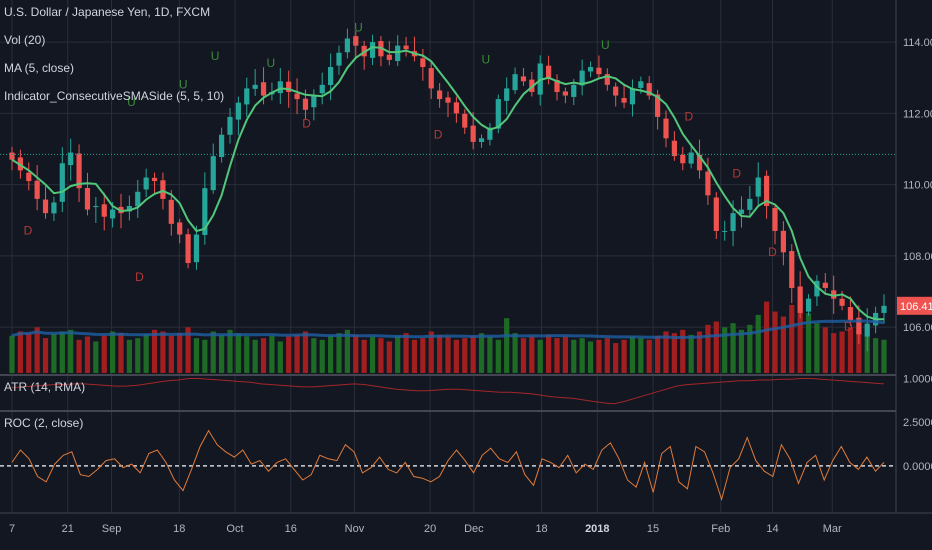 This screenshot has height=550, width=932. What do you see at coordinates (917, 380) in the screenshot?
I see `atr-axis-label: 1.0000` at bounding box center [917, 380].